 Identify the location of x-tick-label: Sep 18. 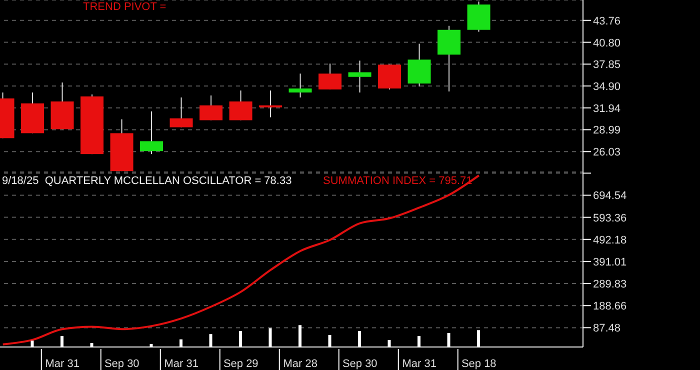
(478, 364).